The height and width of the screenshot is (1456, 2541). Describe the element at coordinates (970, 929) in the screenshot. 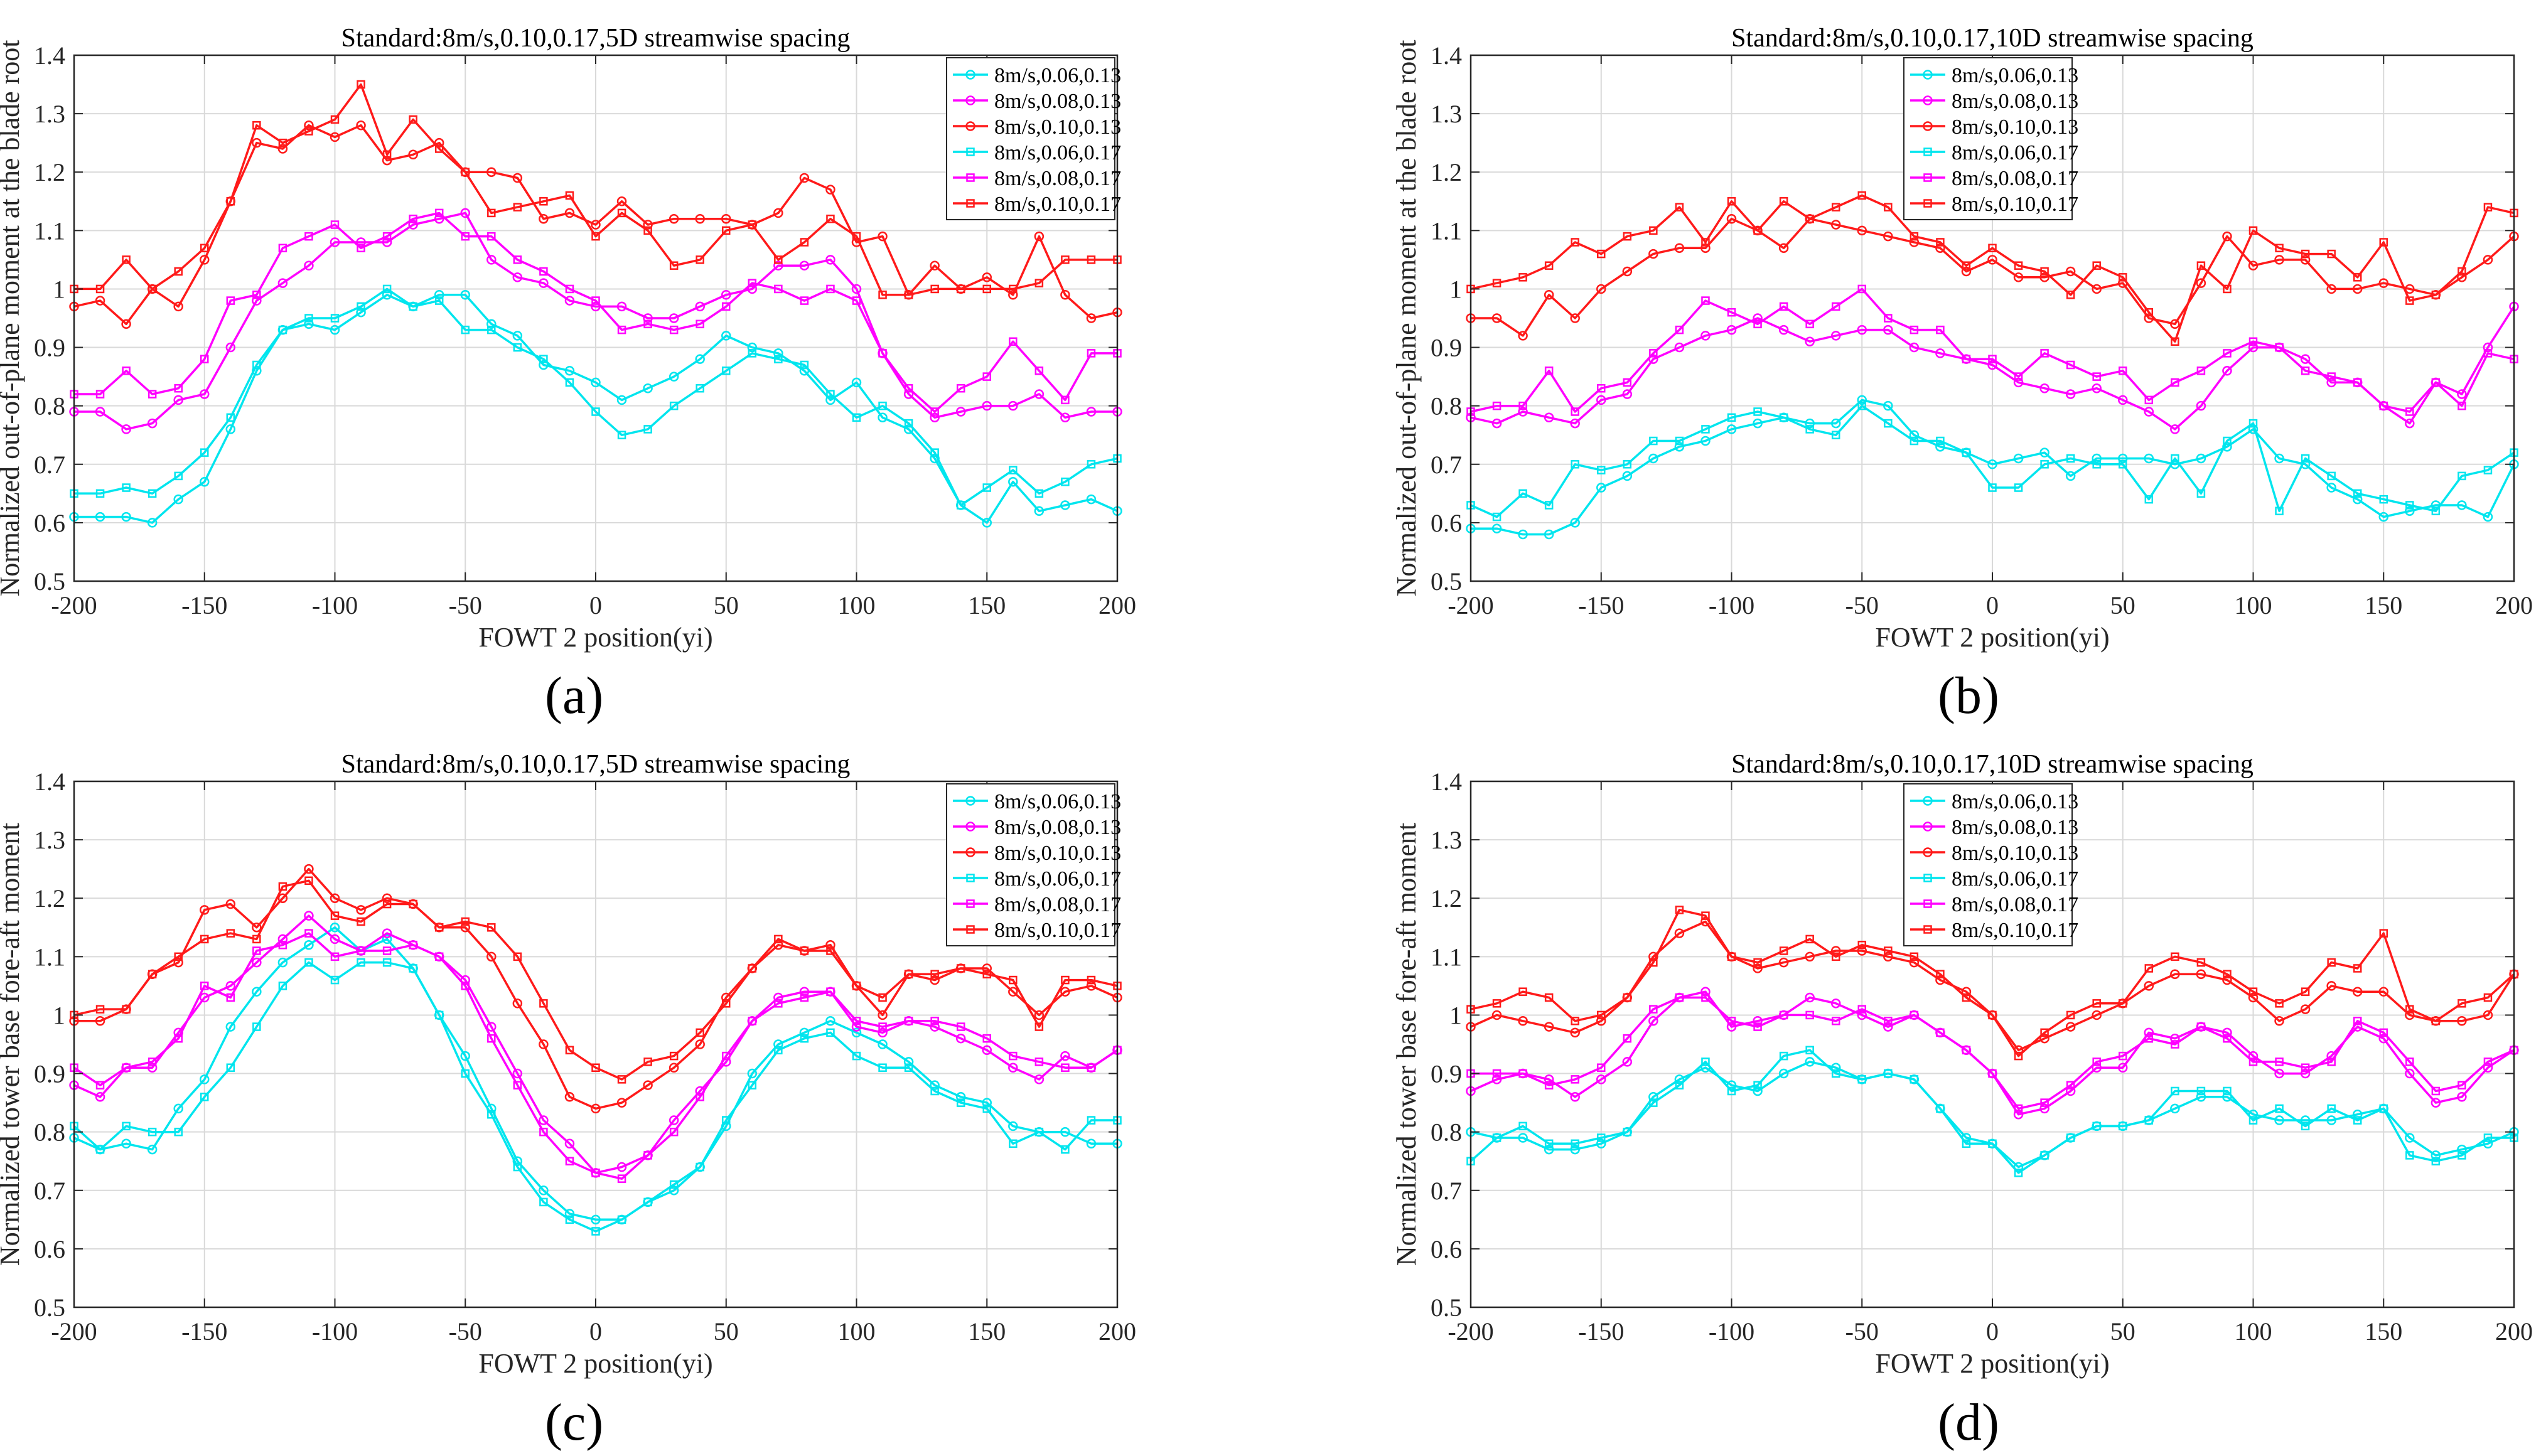

I see `chart3.legend-marker` at that location.